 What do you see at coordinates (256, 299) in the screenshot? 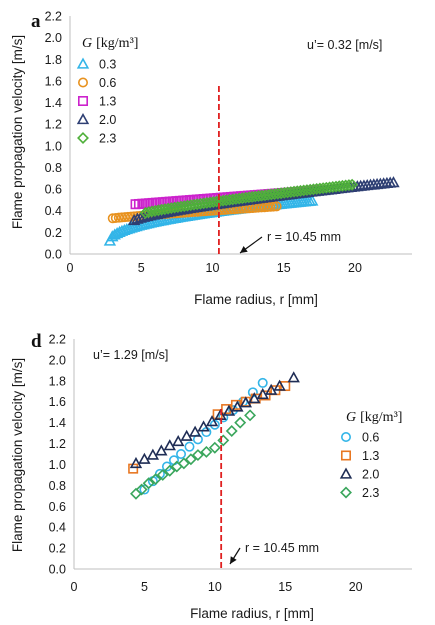
I see `panel-a-x-axis-label: Flame radius, r [mm]` at bounding box center [256, 299].